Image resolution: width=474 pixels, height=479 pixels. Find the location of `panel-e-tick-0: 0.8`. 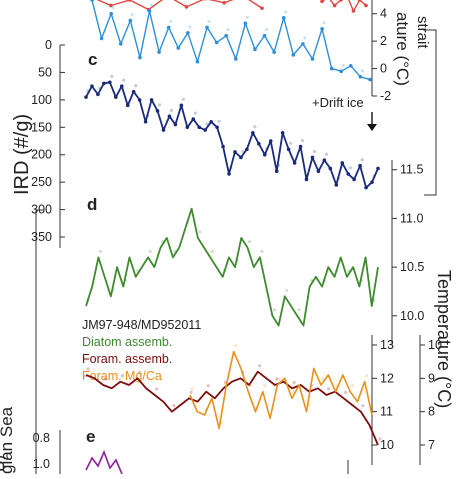

panel-e-tick-0: 0.8 is located at coordinates (41, 438).